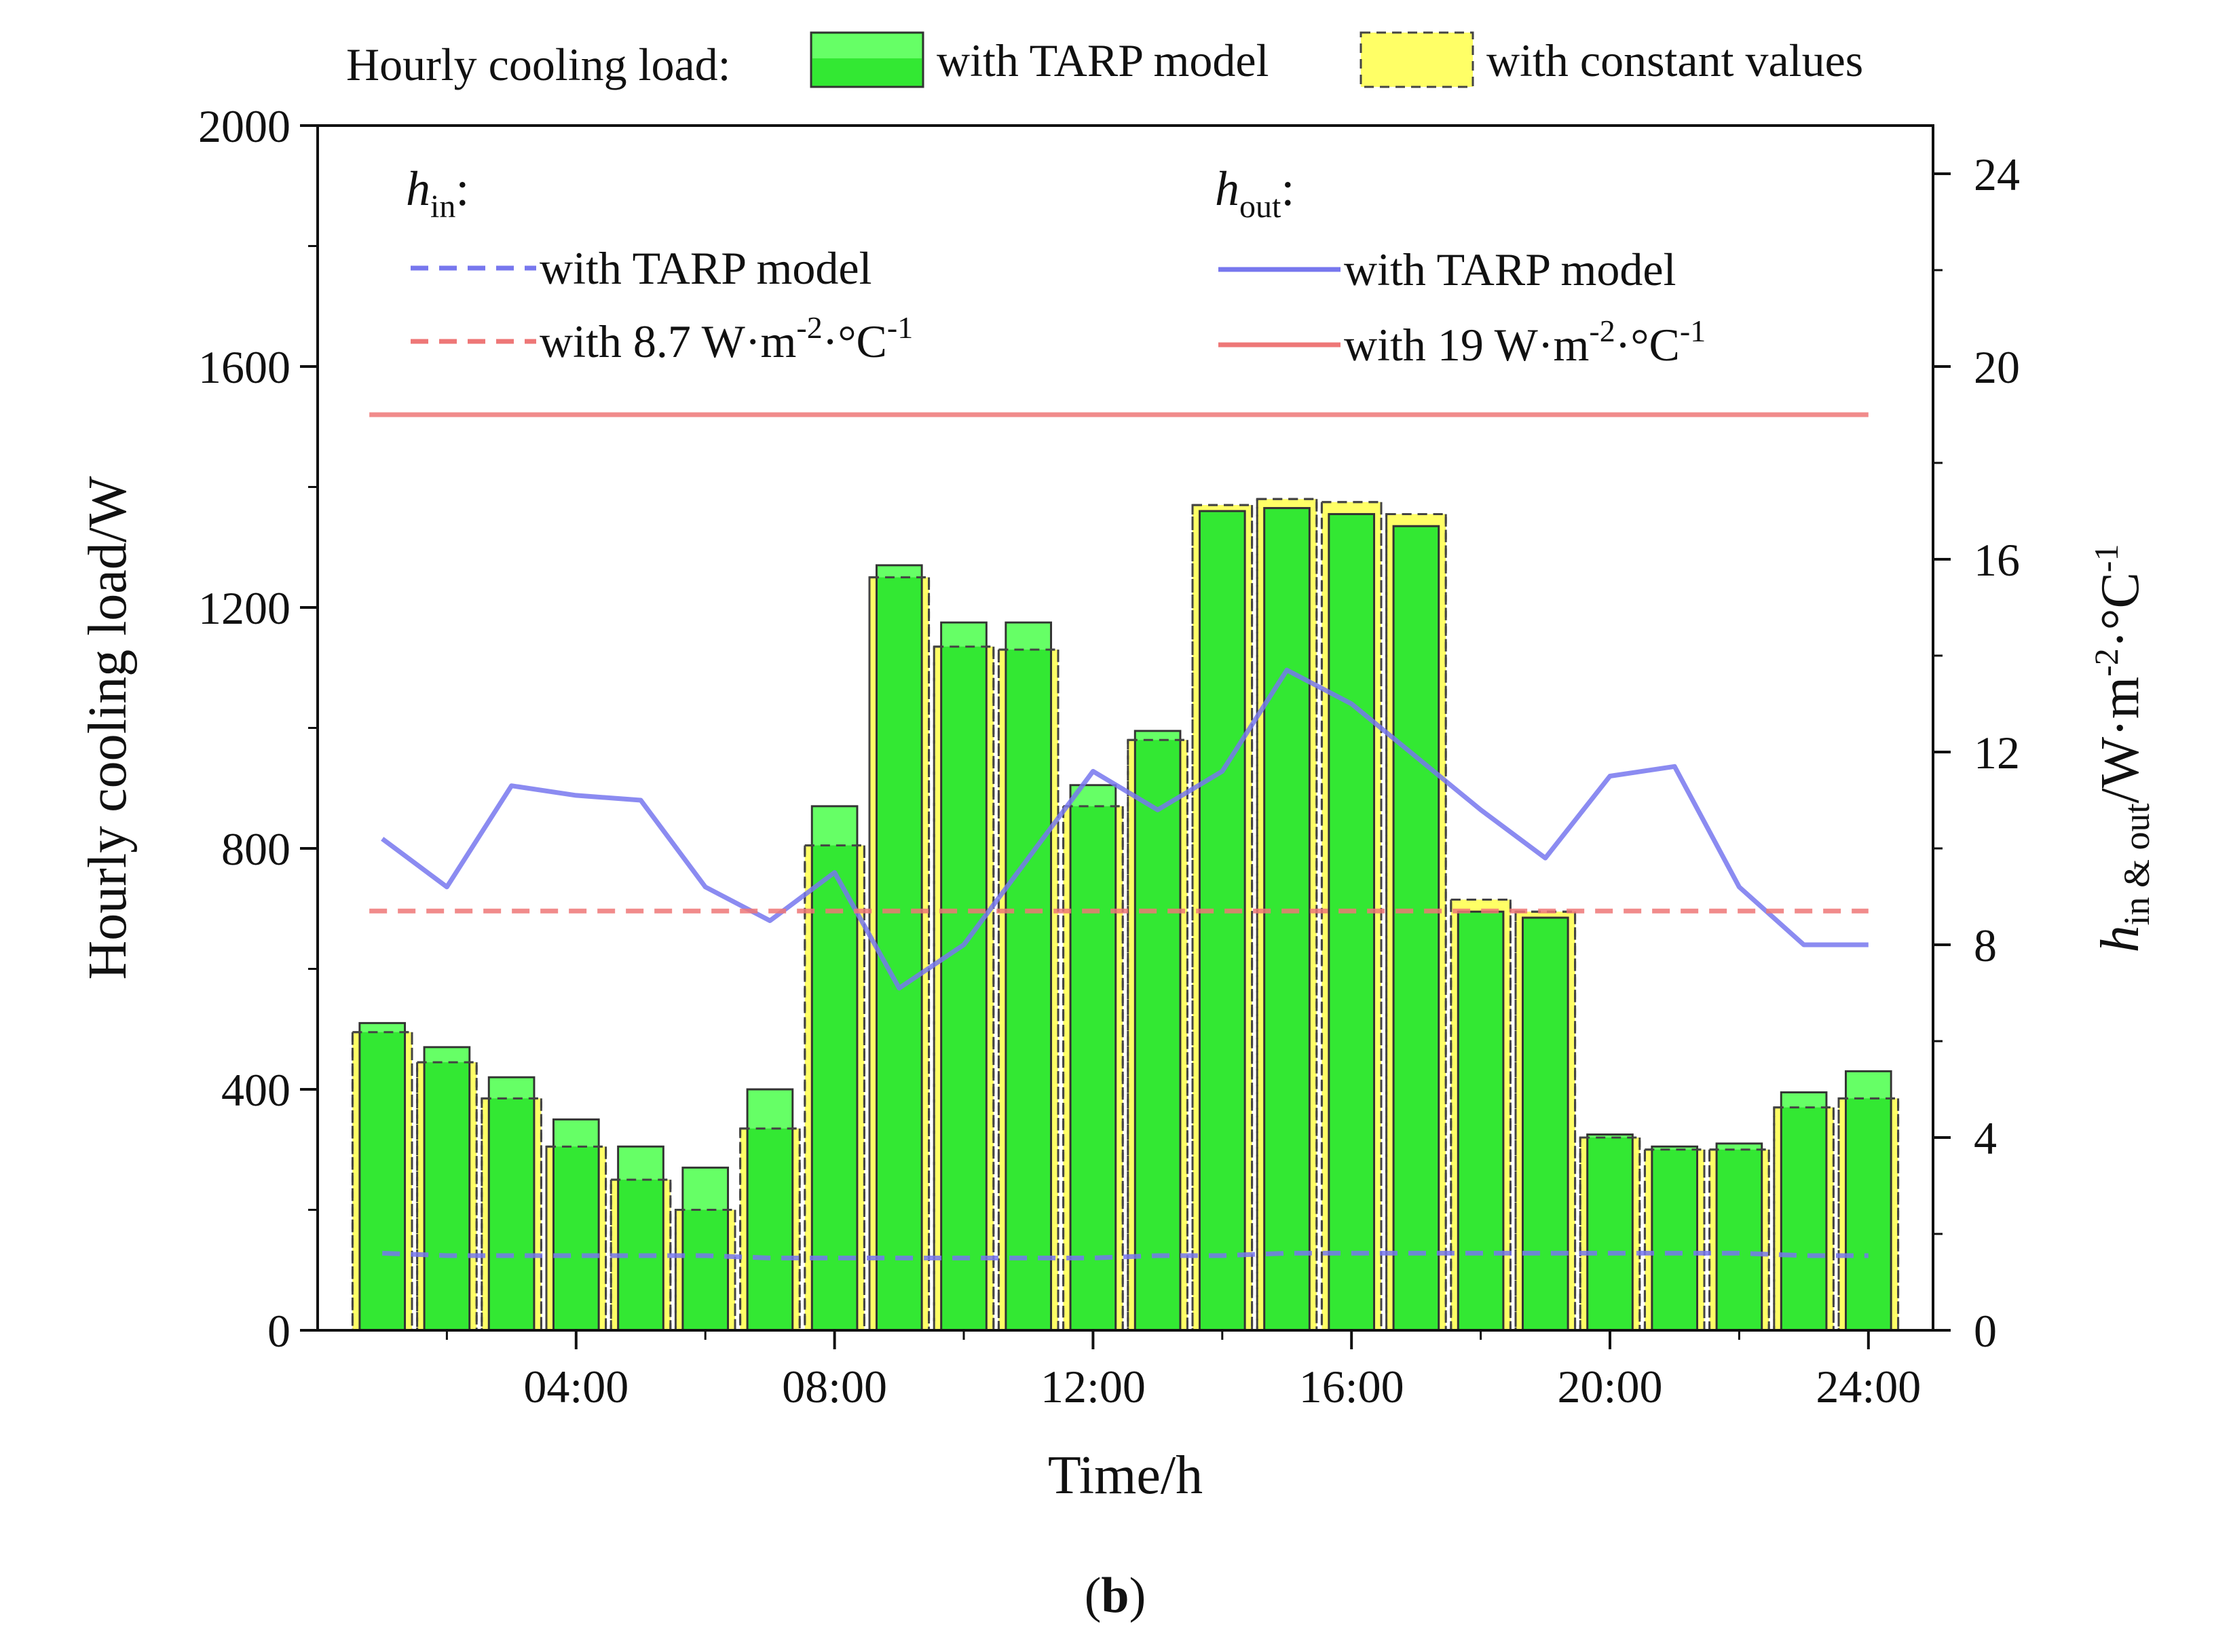 Image resolution: width=2231 pixels, height=1652 pixels. I want to click on legend-hin-header-suffix: :, so click(462, 189).